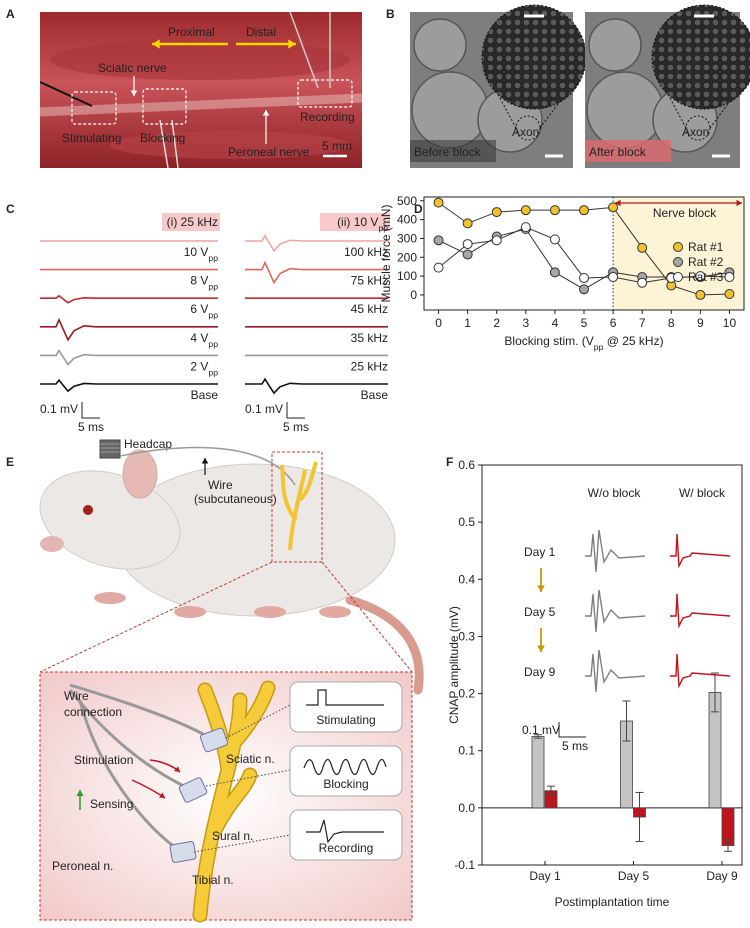 This screenshot has height=928, width=750. What do you see at coordinates (390, 14) in the screenshot?
I see `panel-label: B` at bounding box center [390, 14].